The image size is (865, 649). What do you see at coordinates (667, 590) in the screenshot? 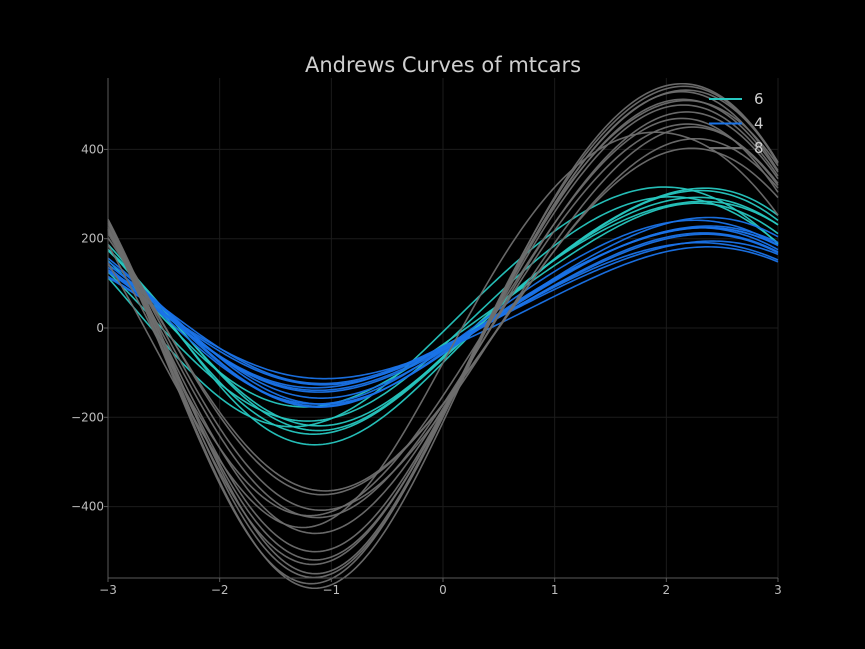
I see `x-tick-label: 2` at bounding box center [667, 590].